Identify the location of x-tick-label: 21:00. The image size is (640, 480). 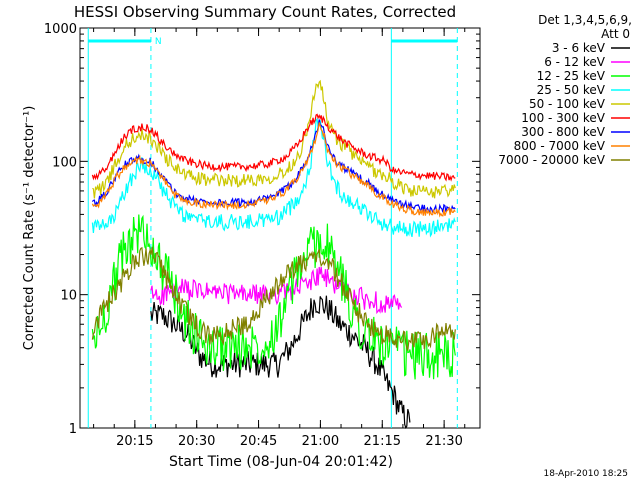
(320, 441).